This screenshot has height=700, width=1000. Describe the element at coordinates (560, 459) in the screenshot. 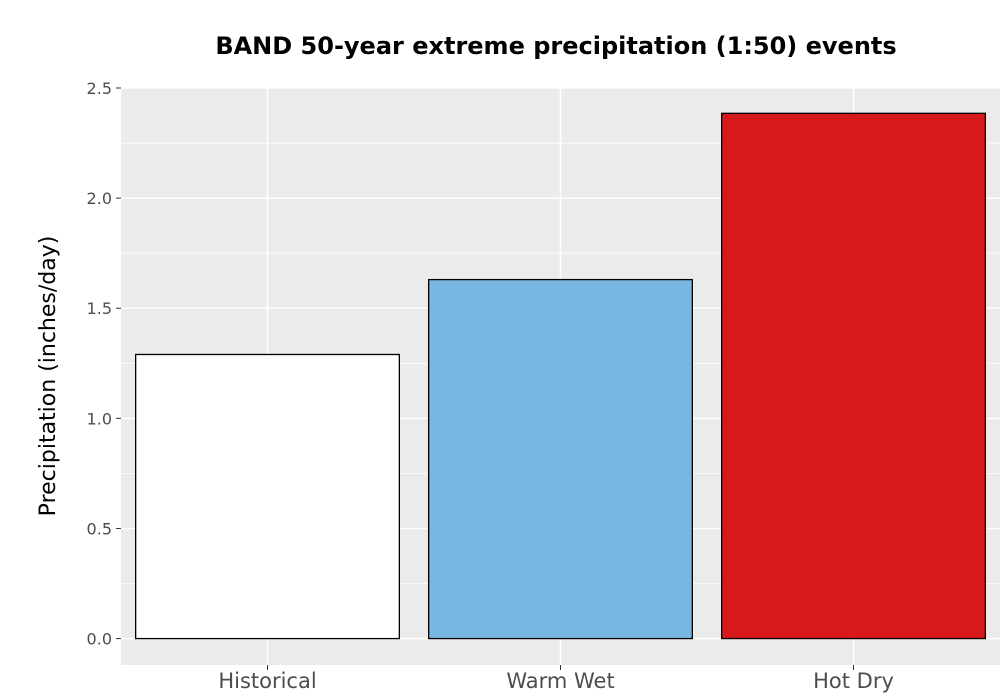

I see `bar-warm-wet` at that location.